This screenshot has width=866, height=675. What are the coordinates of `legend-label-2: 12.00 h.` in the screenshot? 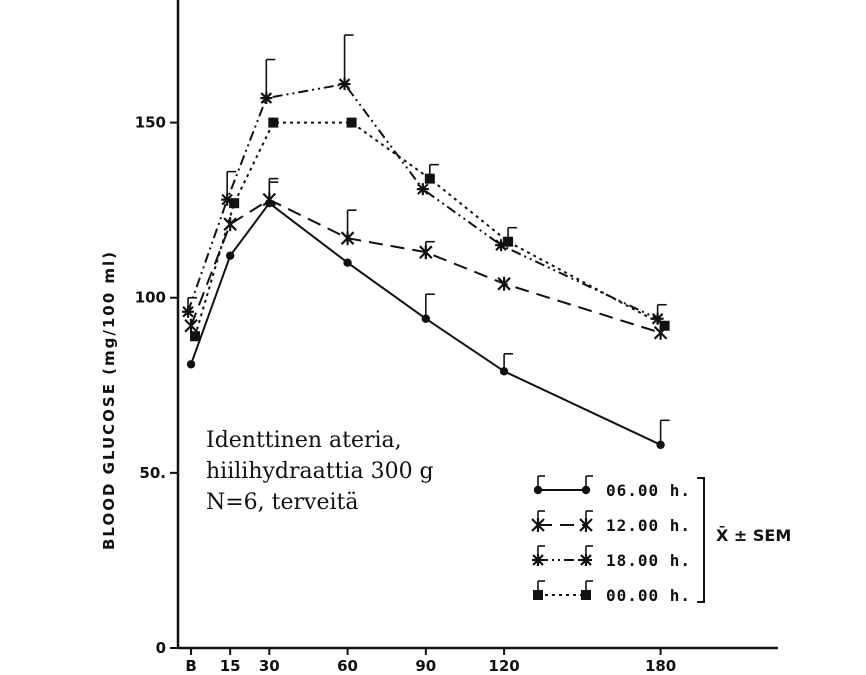 It's located at (648, 525).